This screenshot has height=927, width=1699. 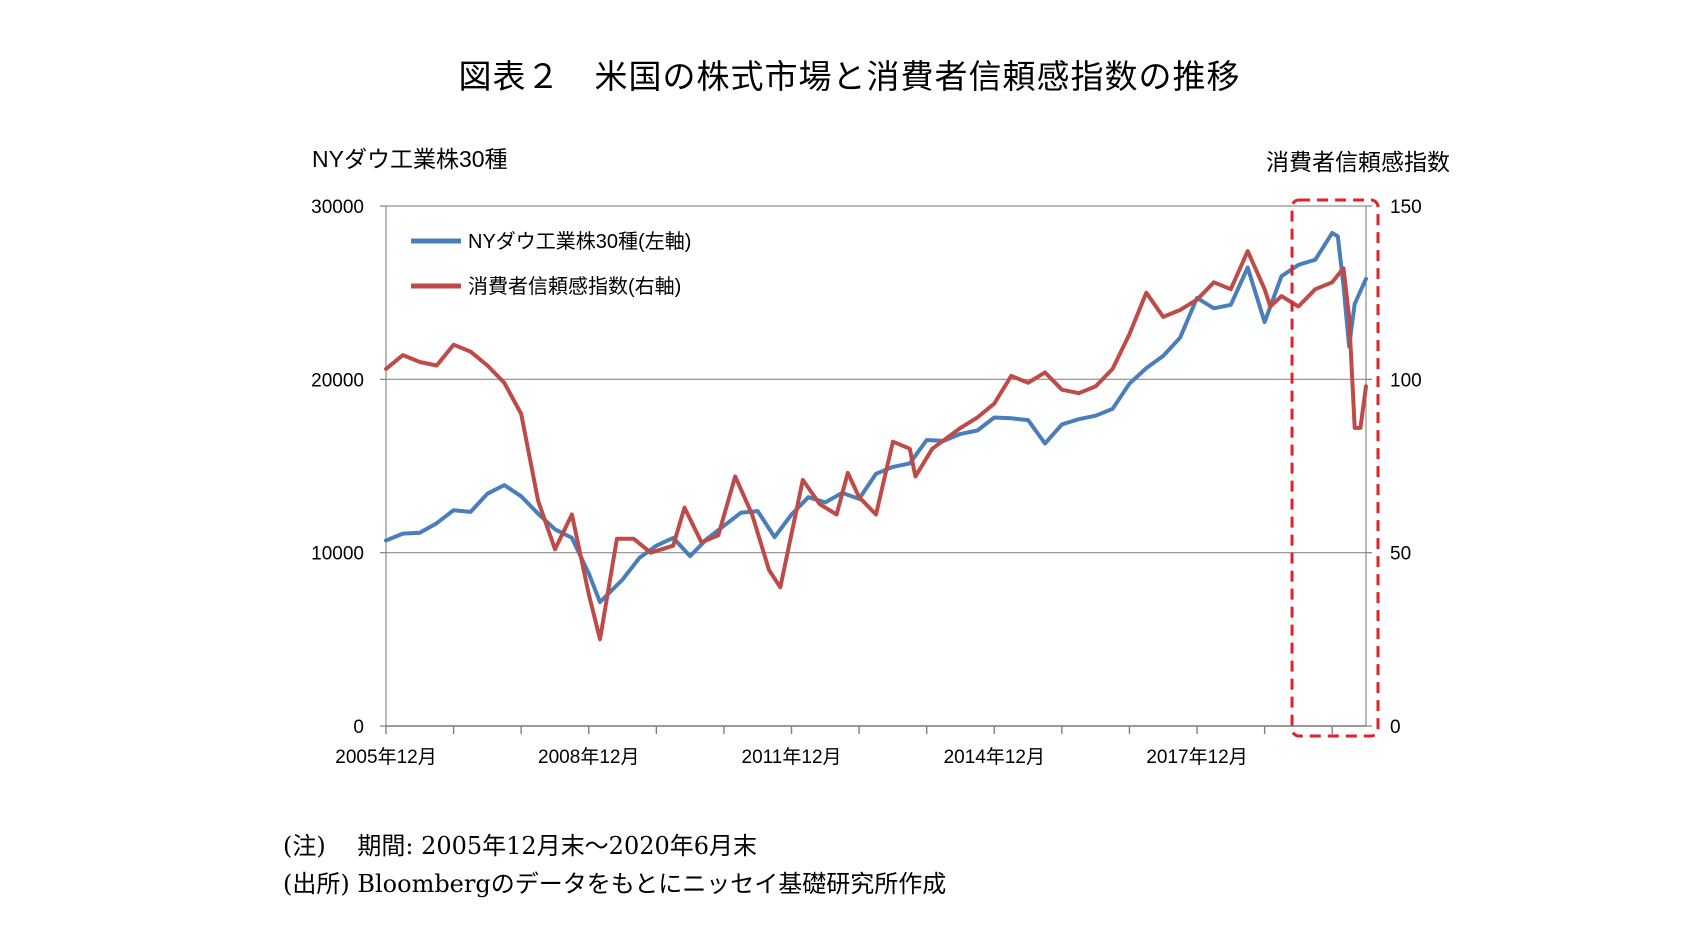 What do you see at coordinates (792, 757) in the screenshot?
I see `x-tick-label: 2011年12月` at bounding box center [792, 757].